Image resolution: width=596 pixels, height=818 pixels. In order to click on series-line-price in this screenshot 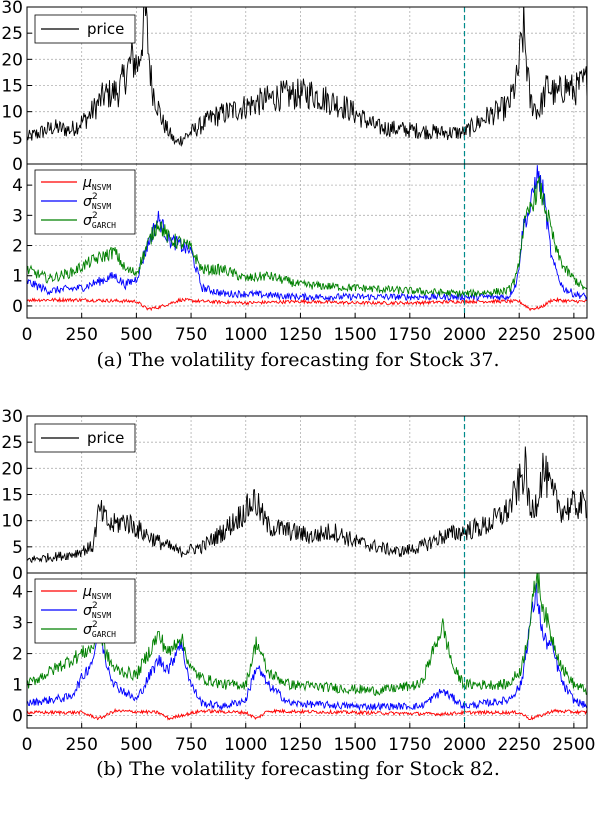, I will do `click(307, 505)`.